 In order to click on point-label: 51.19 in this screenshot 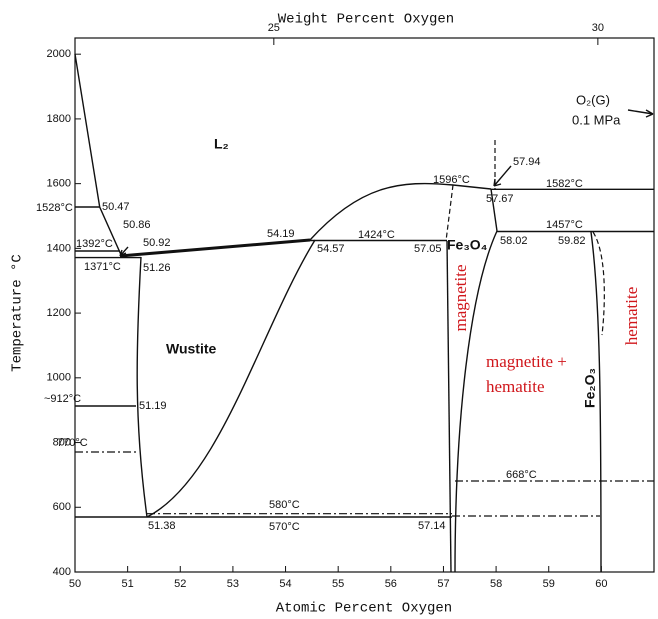, I will do `click(153, 406)`.